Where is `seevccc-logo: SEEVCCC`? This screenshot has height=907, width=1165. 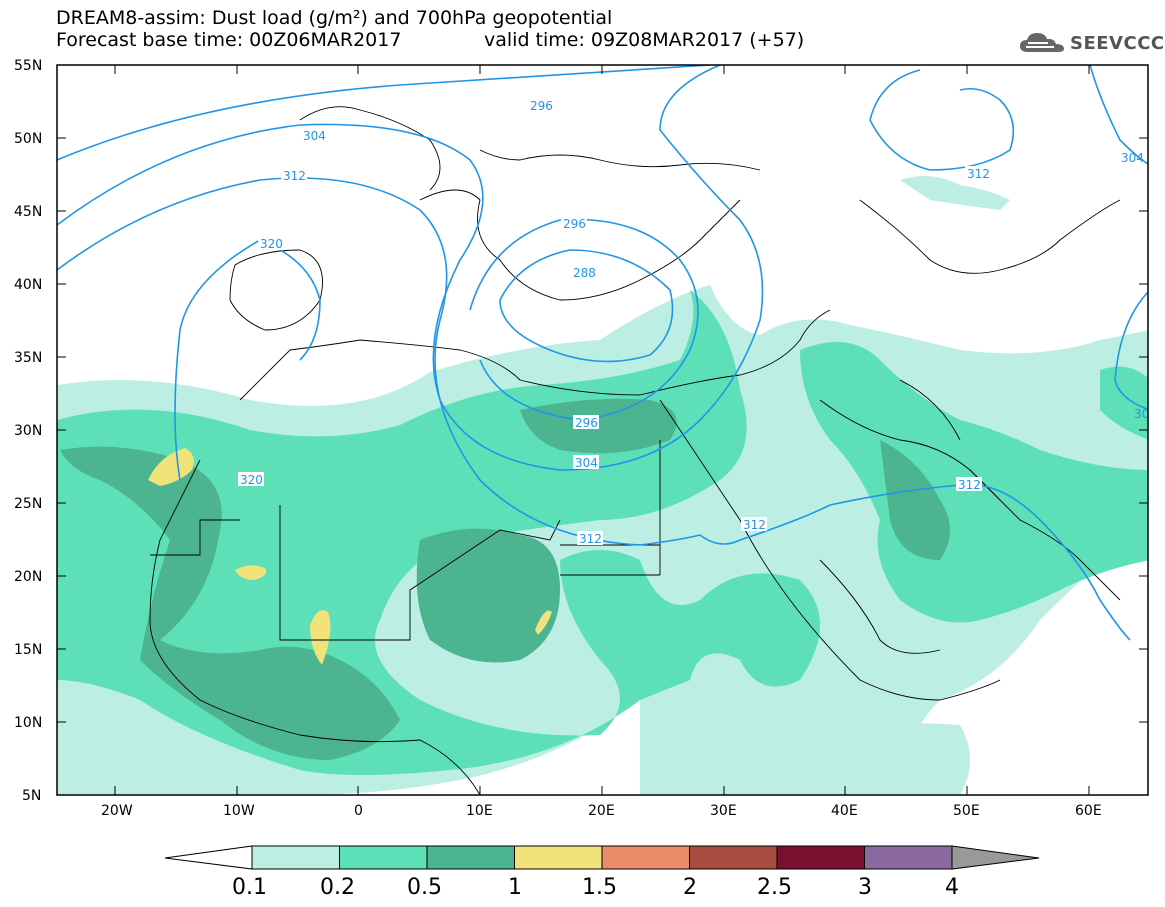 seevccc-logo: SEEVCCC is located at coordinates (1091, 43).